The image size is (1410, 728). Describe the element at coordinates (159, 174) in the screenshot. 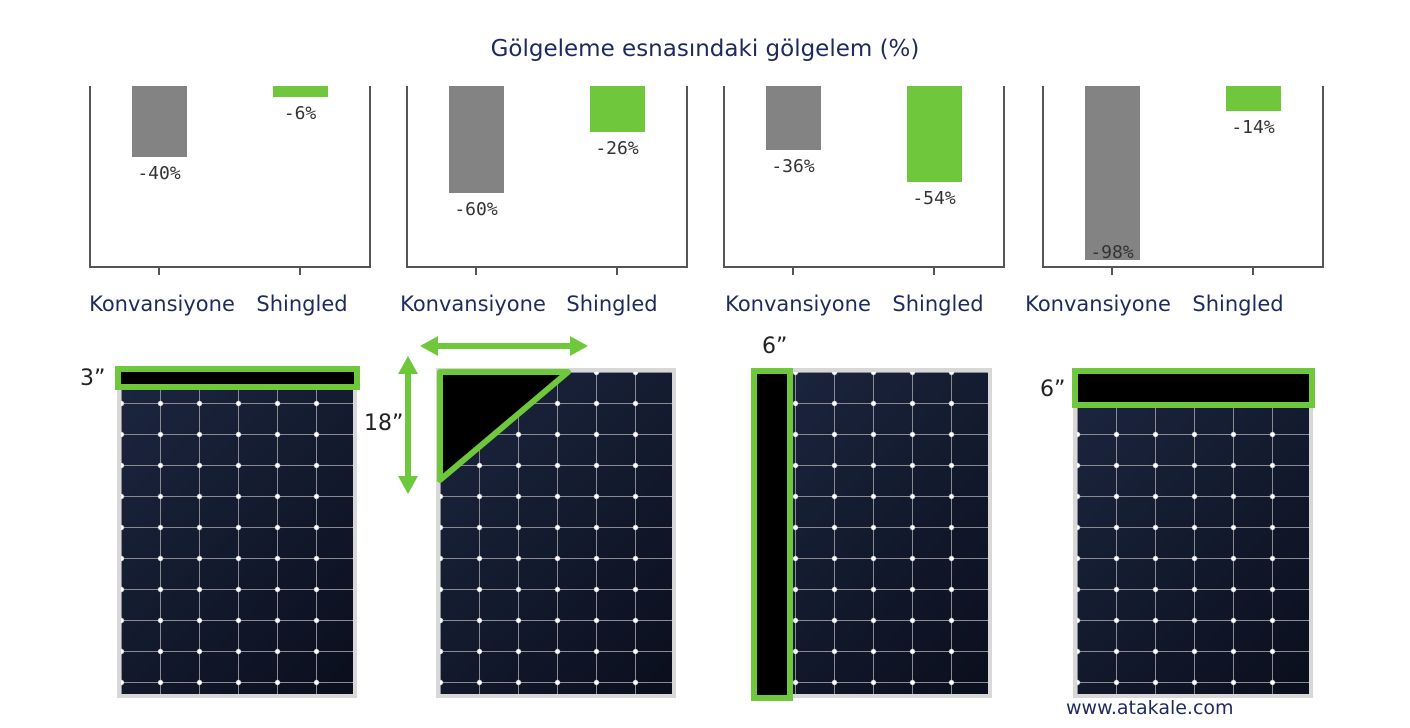

I see `data-label: -40%` at that location.